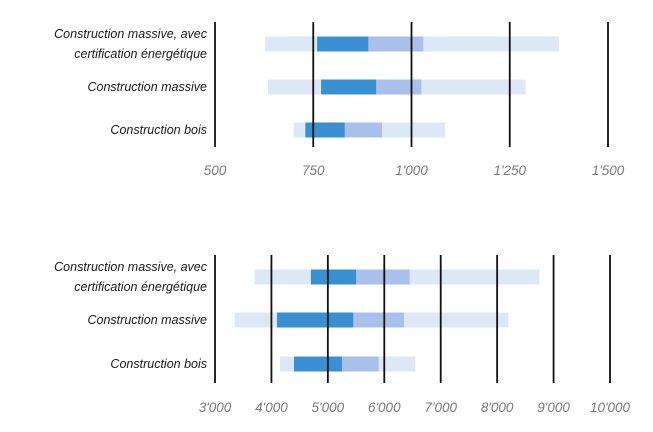 Image resolution: width=653 pixels, height=432 pixels. I want to click on tick-label: 1'500, so click(608, 170).